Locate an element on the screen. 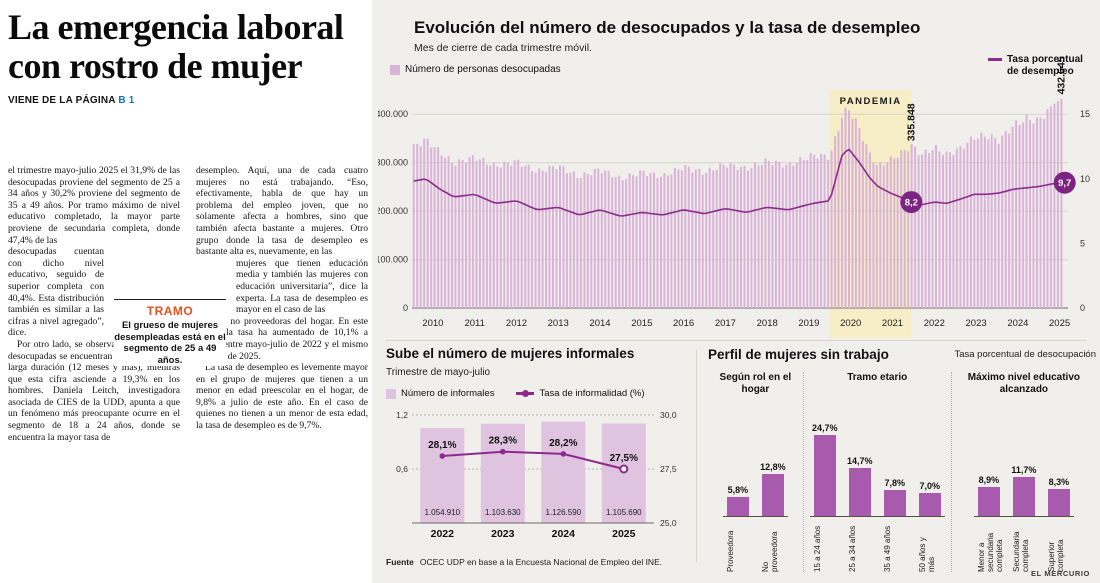  svg-text: 2011 is located at coordinates (474, 323).